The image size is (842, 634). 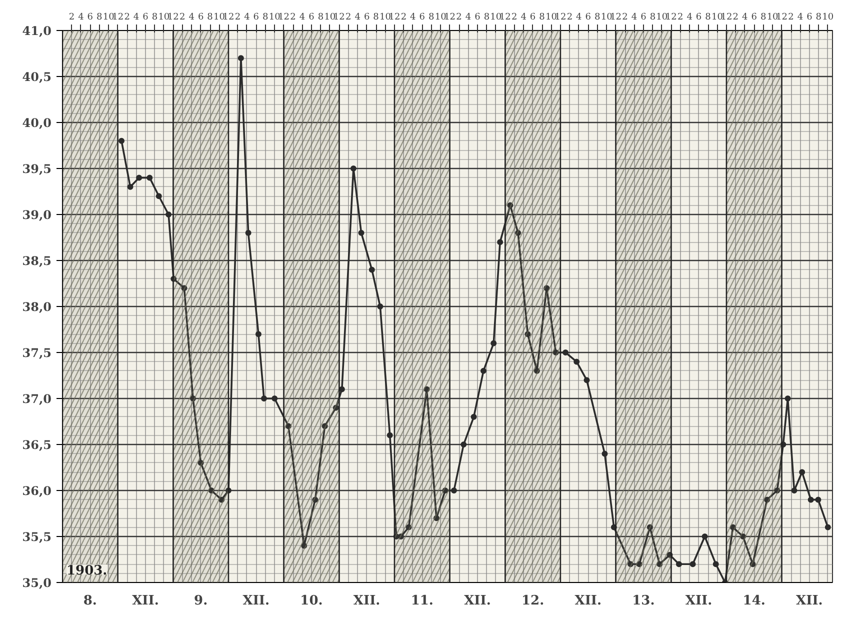 What do you see at coordinates (532, 601) in the screenshot?
I see `x-tick-label: 12.` at bounding box center [532, 601].